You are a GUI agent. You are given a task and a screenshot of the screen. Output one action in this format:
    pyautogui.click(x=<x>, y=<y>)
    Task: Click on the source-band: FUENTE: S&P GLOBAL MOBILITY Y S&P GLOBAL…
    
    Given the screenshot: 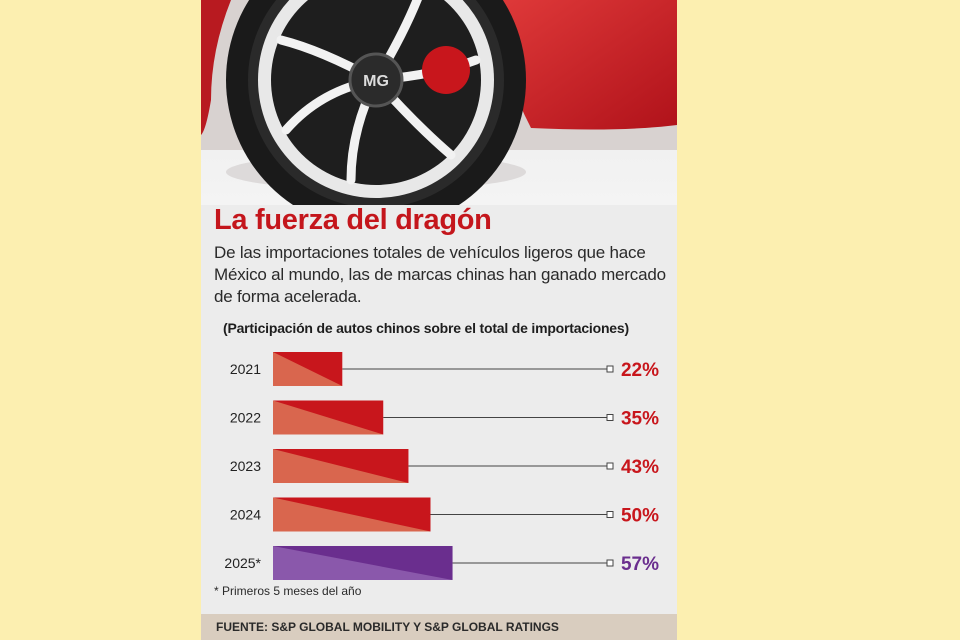 What is the action you would take?
    pyautogui.click(x=439, y=627)
    